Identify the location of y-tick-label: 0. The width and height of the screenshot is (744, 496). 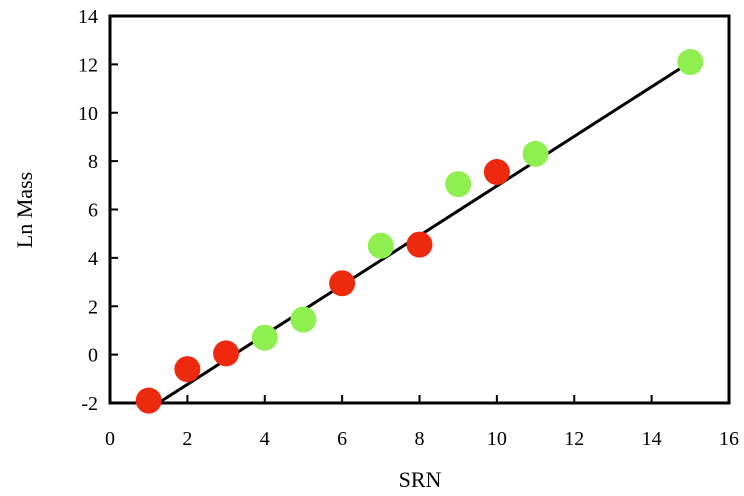
(93, 356).